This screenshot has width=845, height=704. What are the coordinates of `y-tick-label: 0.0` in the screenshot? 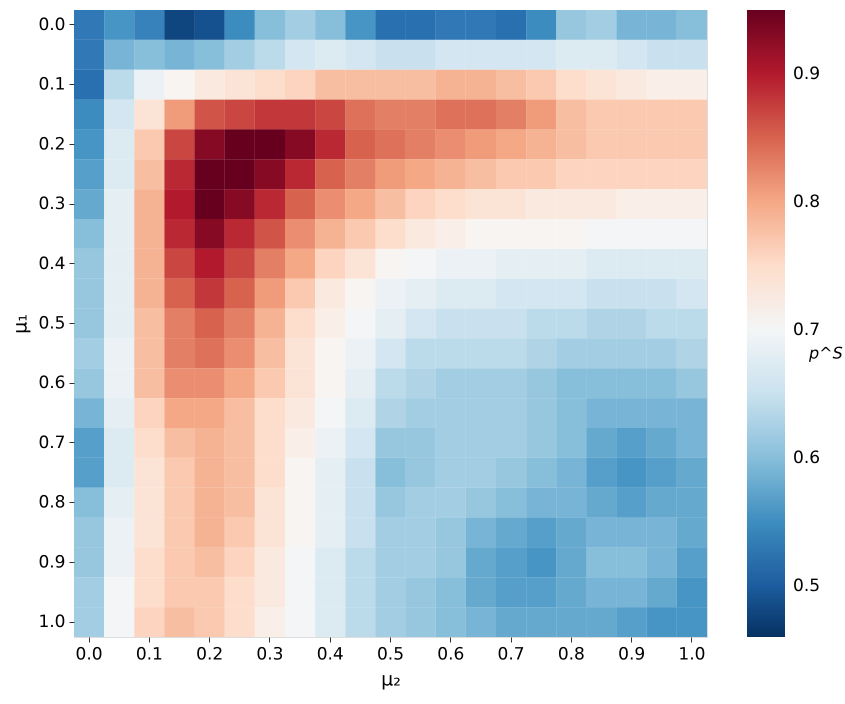 It's located at (52, 24).